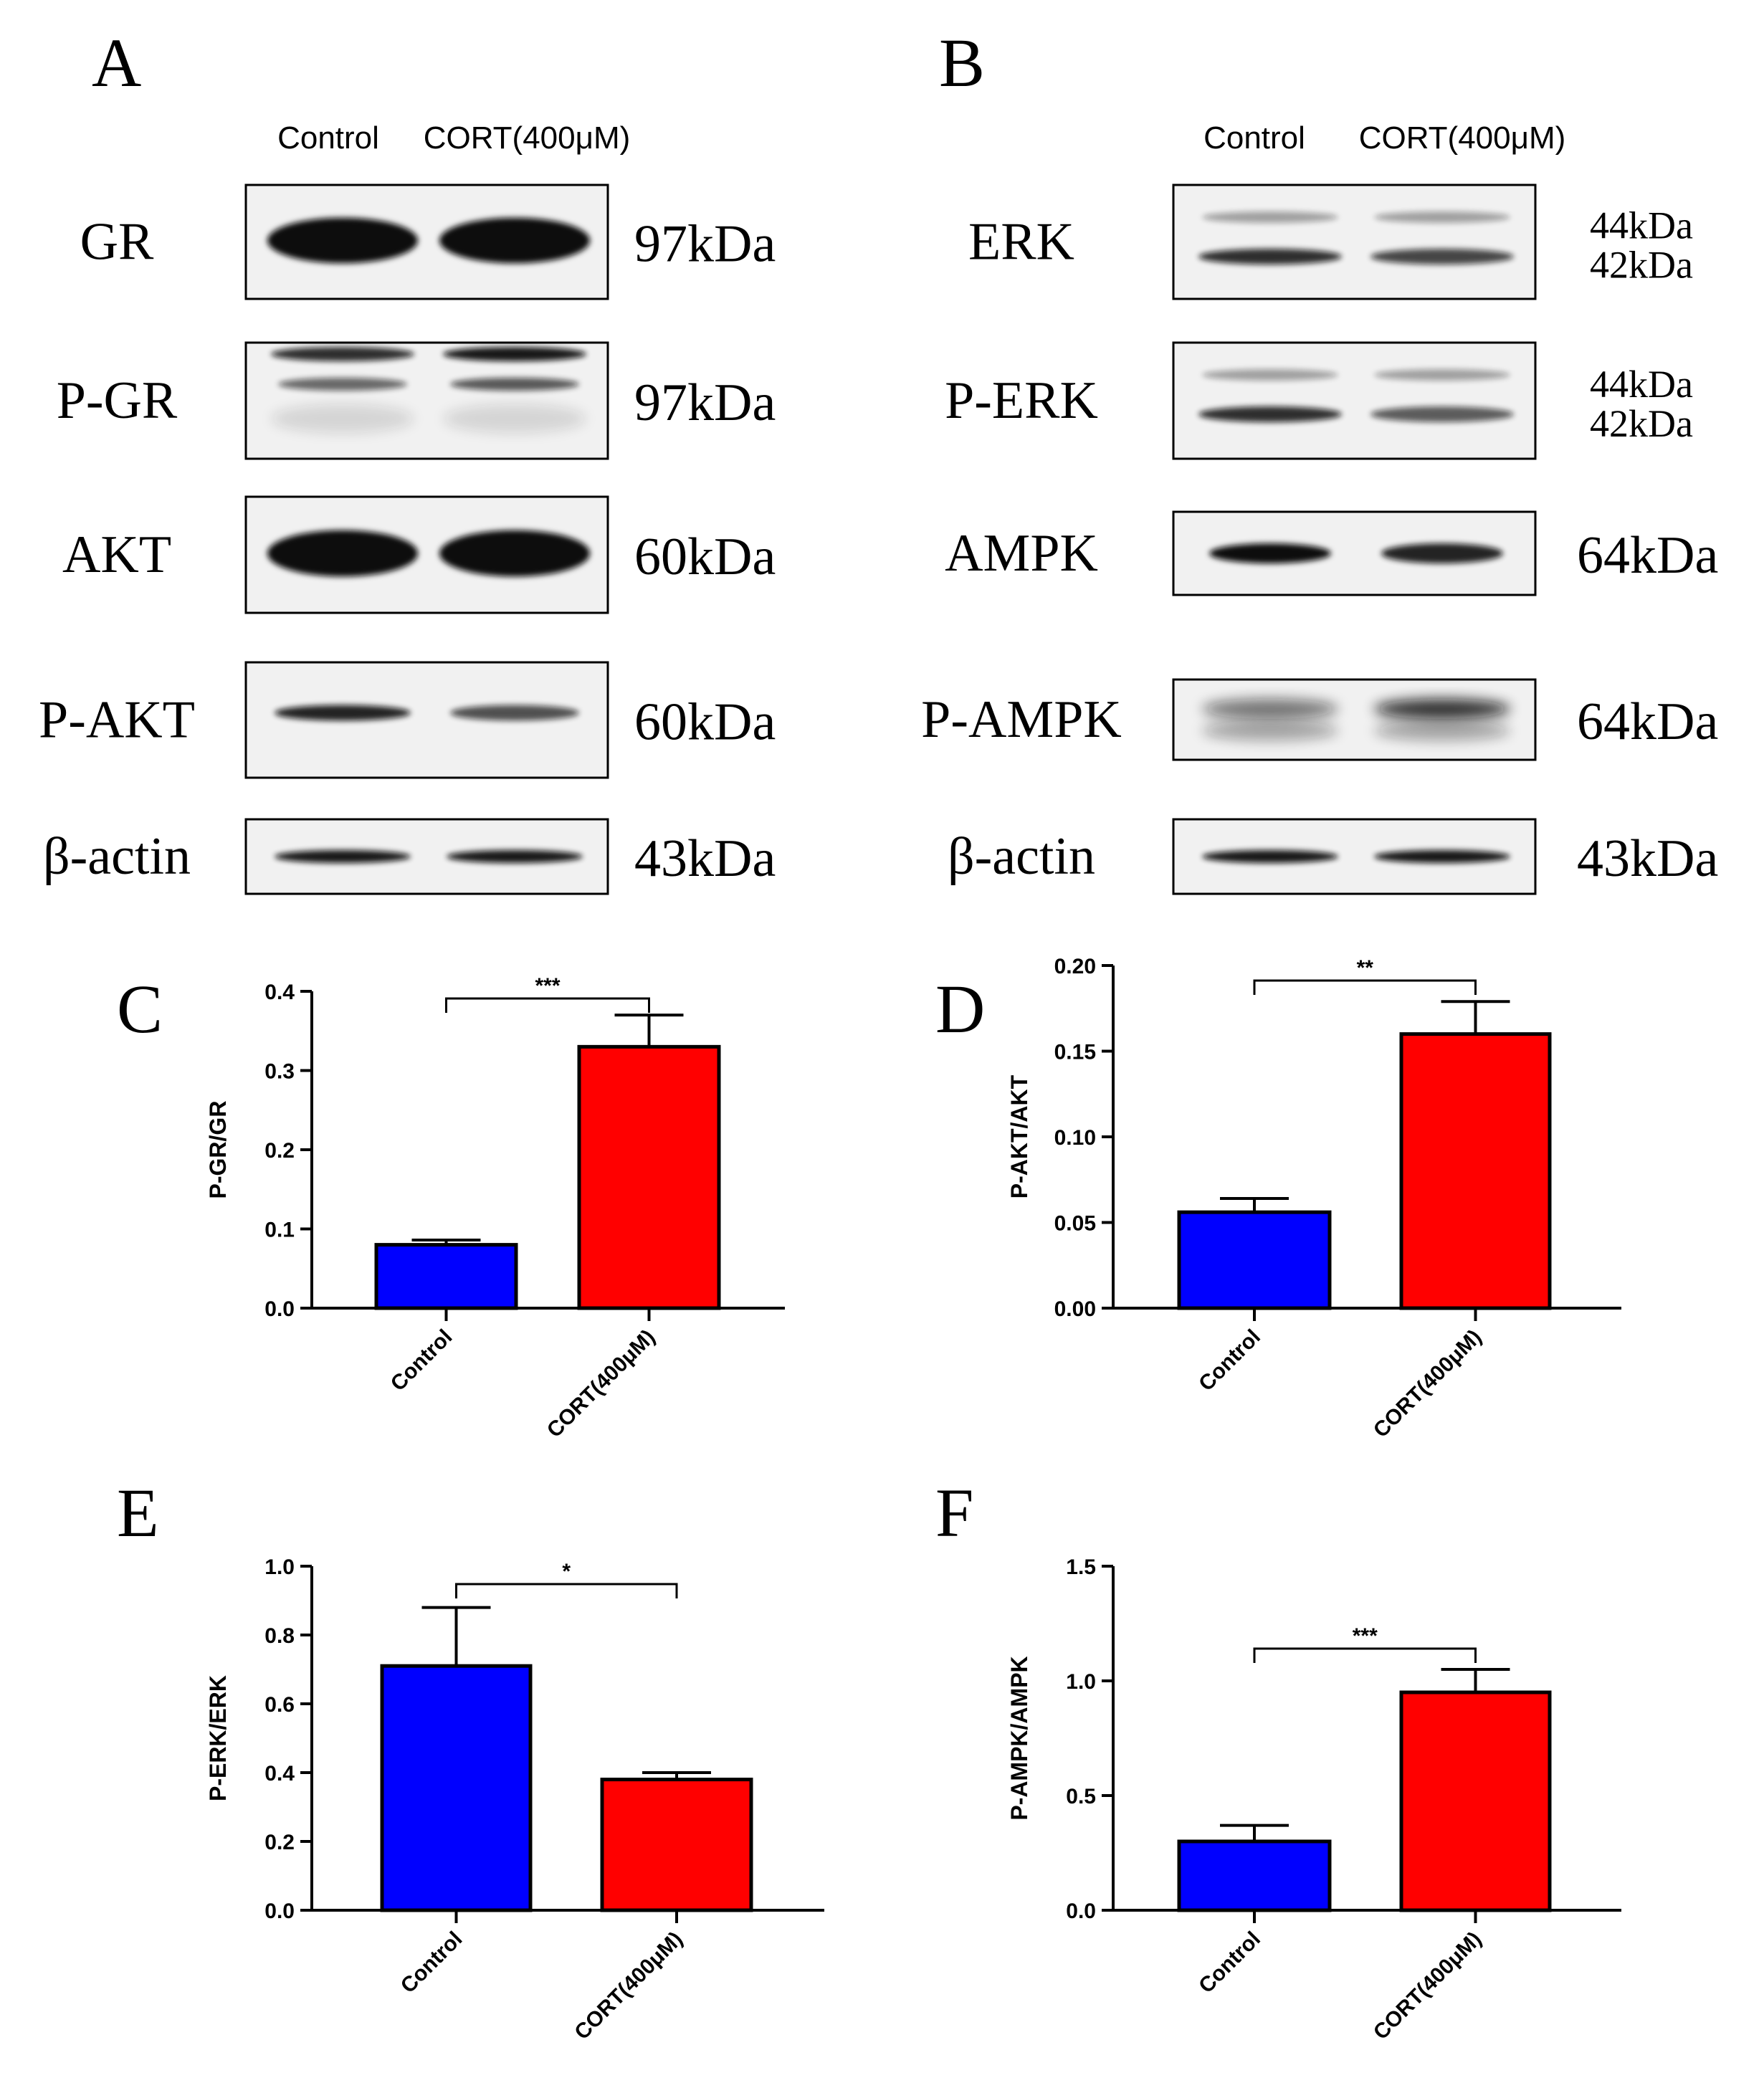 The image size is (1764, 2088). I want to click on y-tick-label: 0.2, so click(280, 1842).